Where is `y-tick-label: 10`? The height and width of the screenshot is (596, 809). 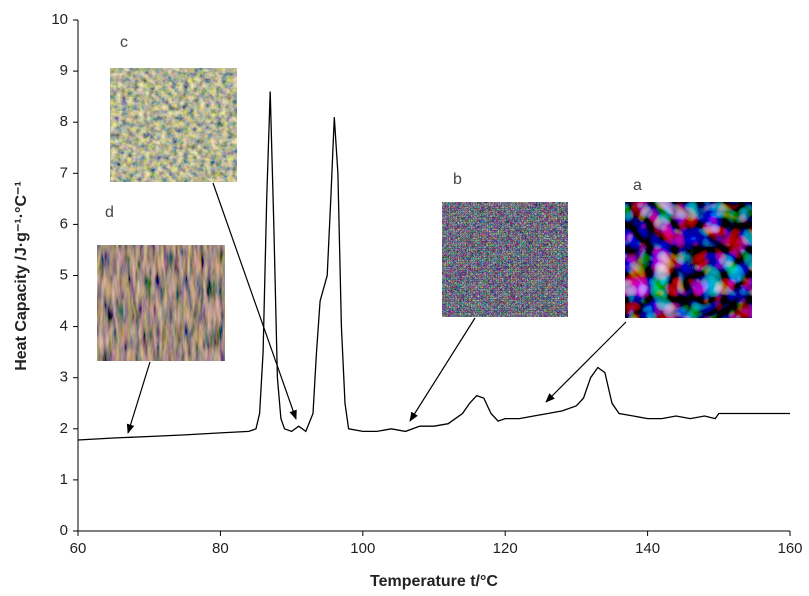
y-tick-label: 10 is located at coordinates (59, 19).